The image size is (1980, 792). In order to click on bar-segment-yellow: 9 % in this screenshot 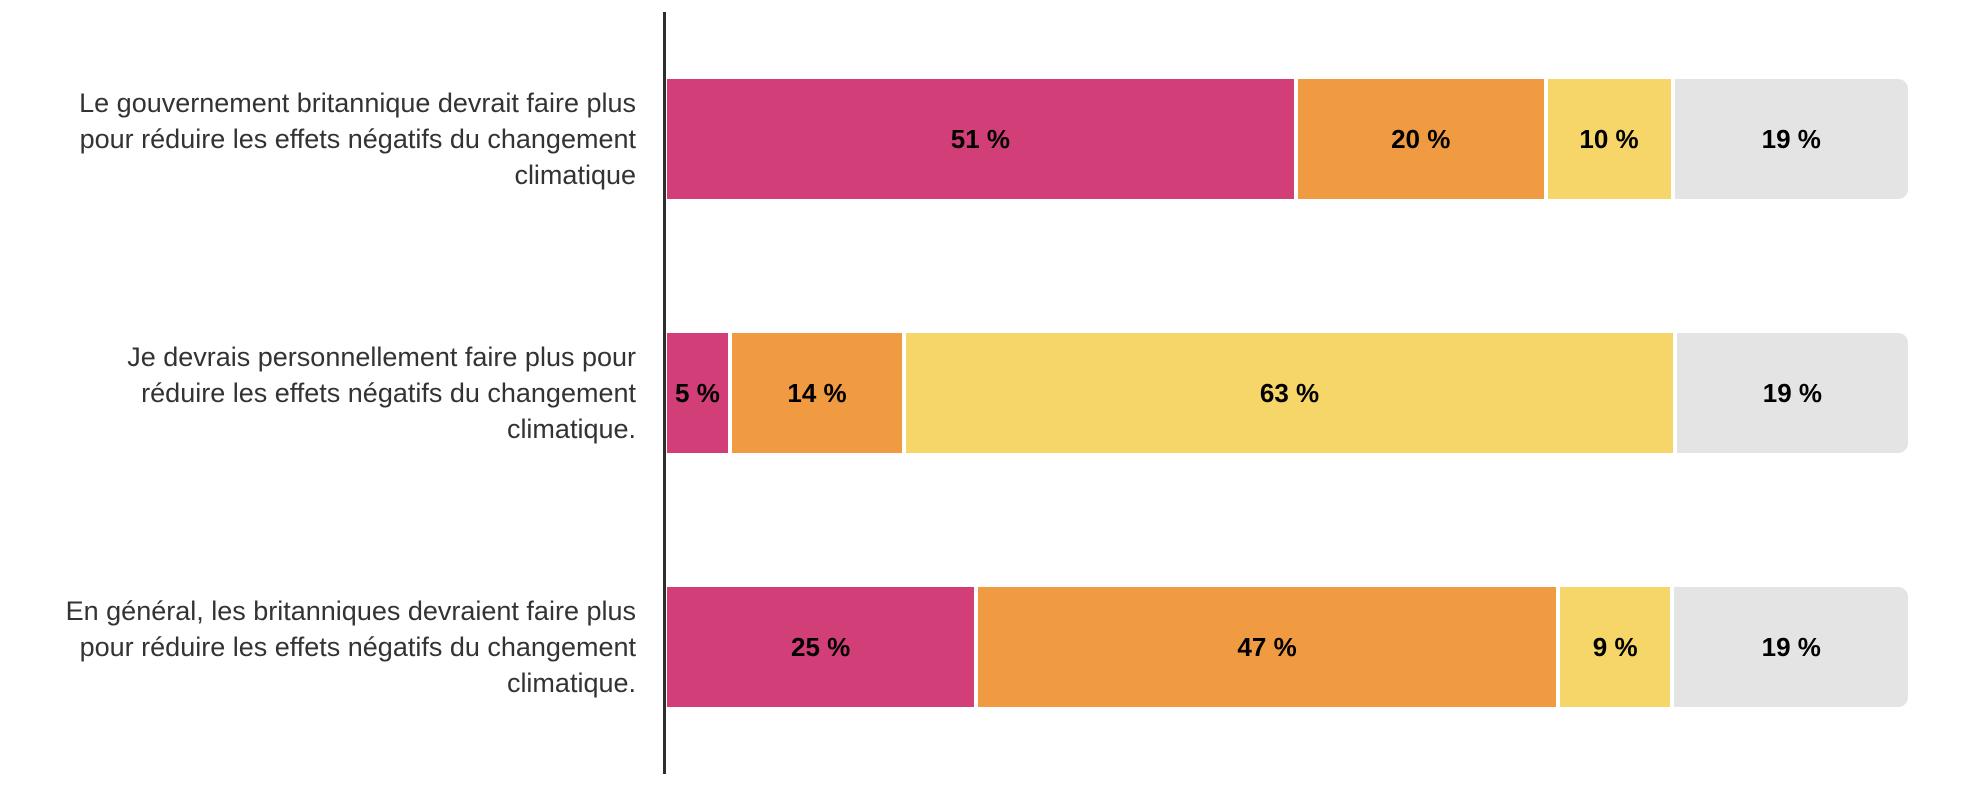, I will do `click(1615, 647)`.